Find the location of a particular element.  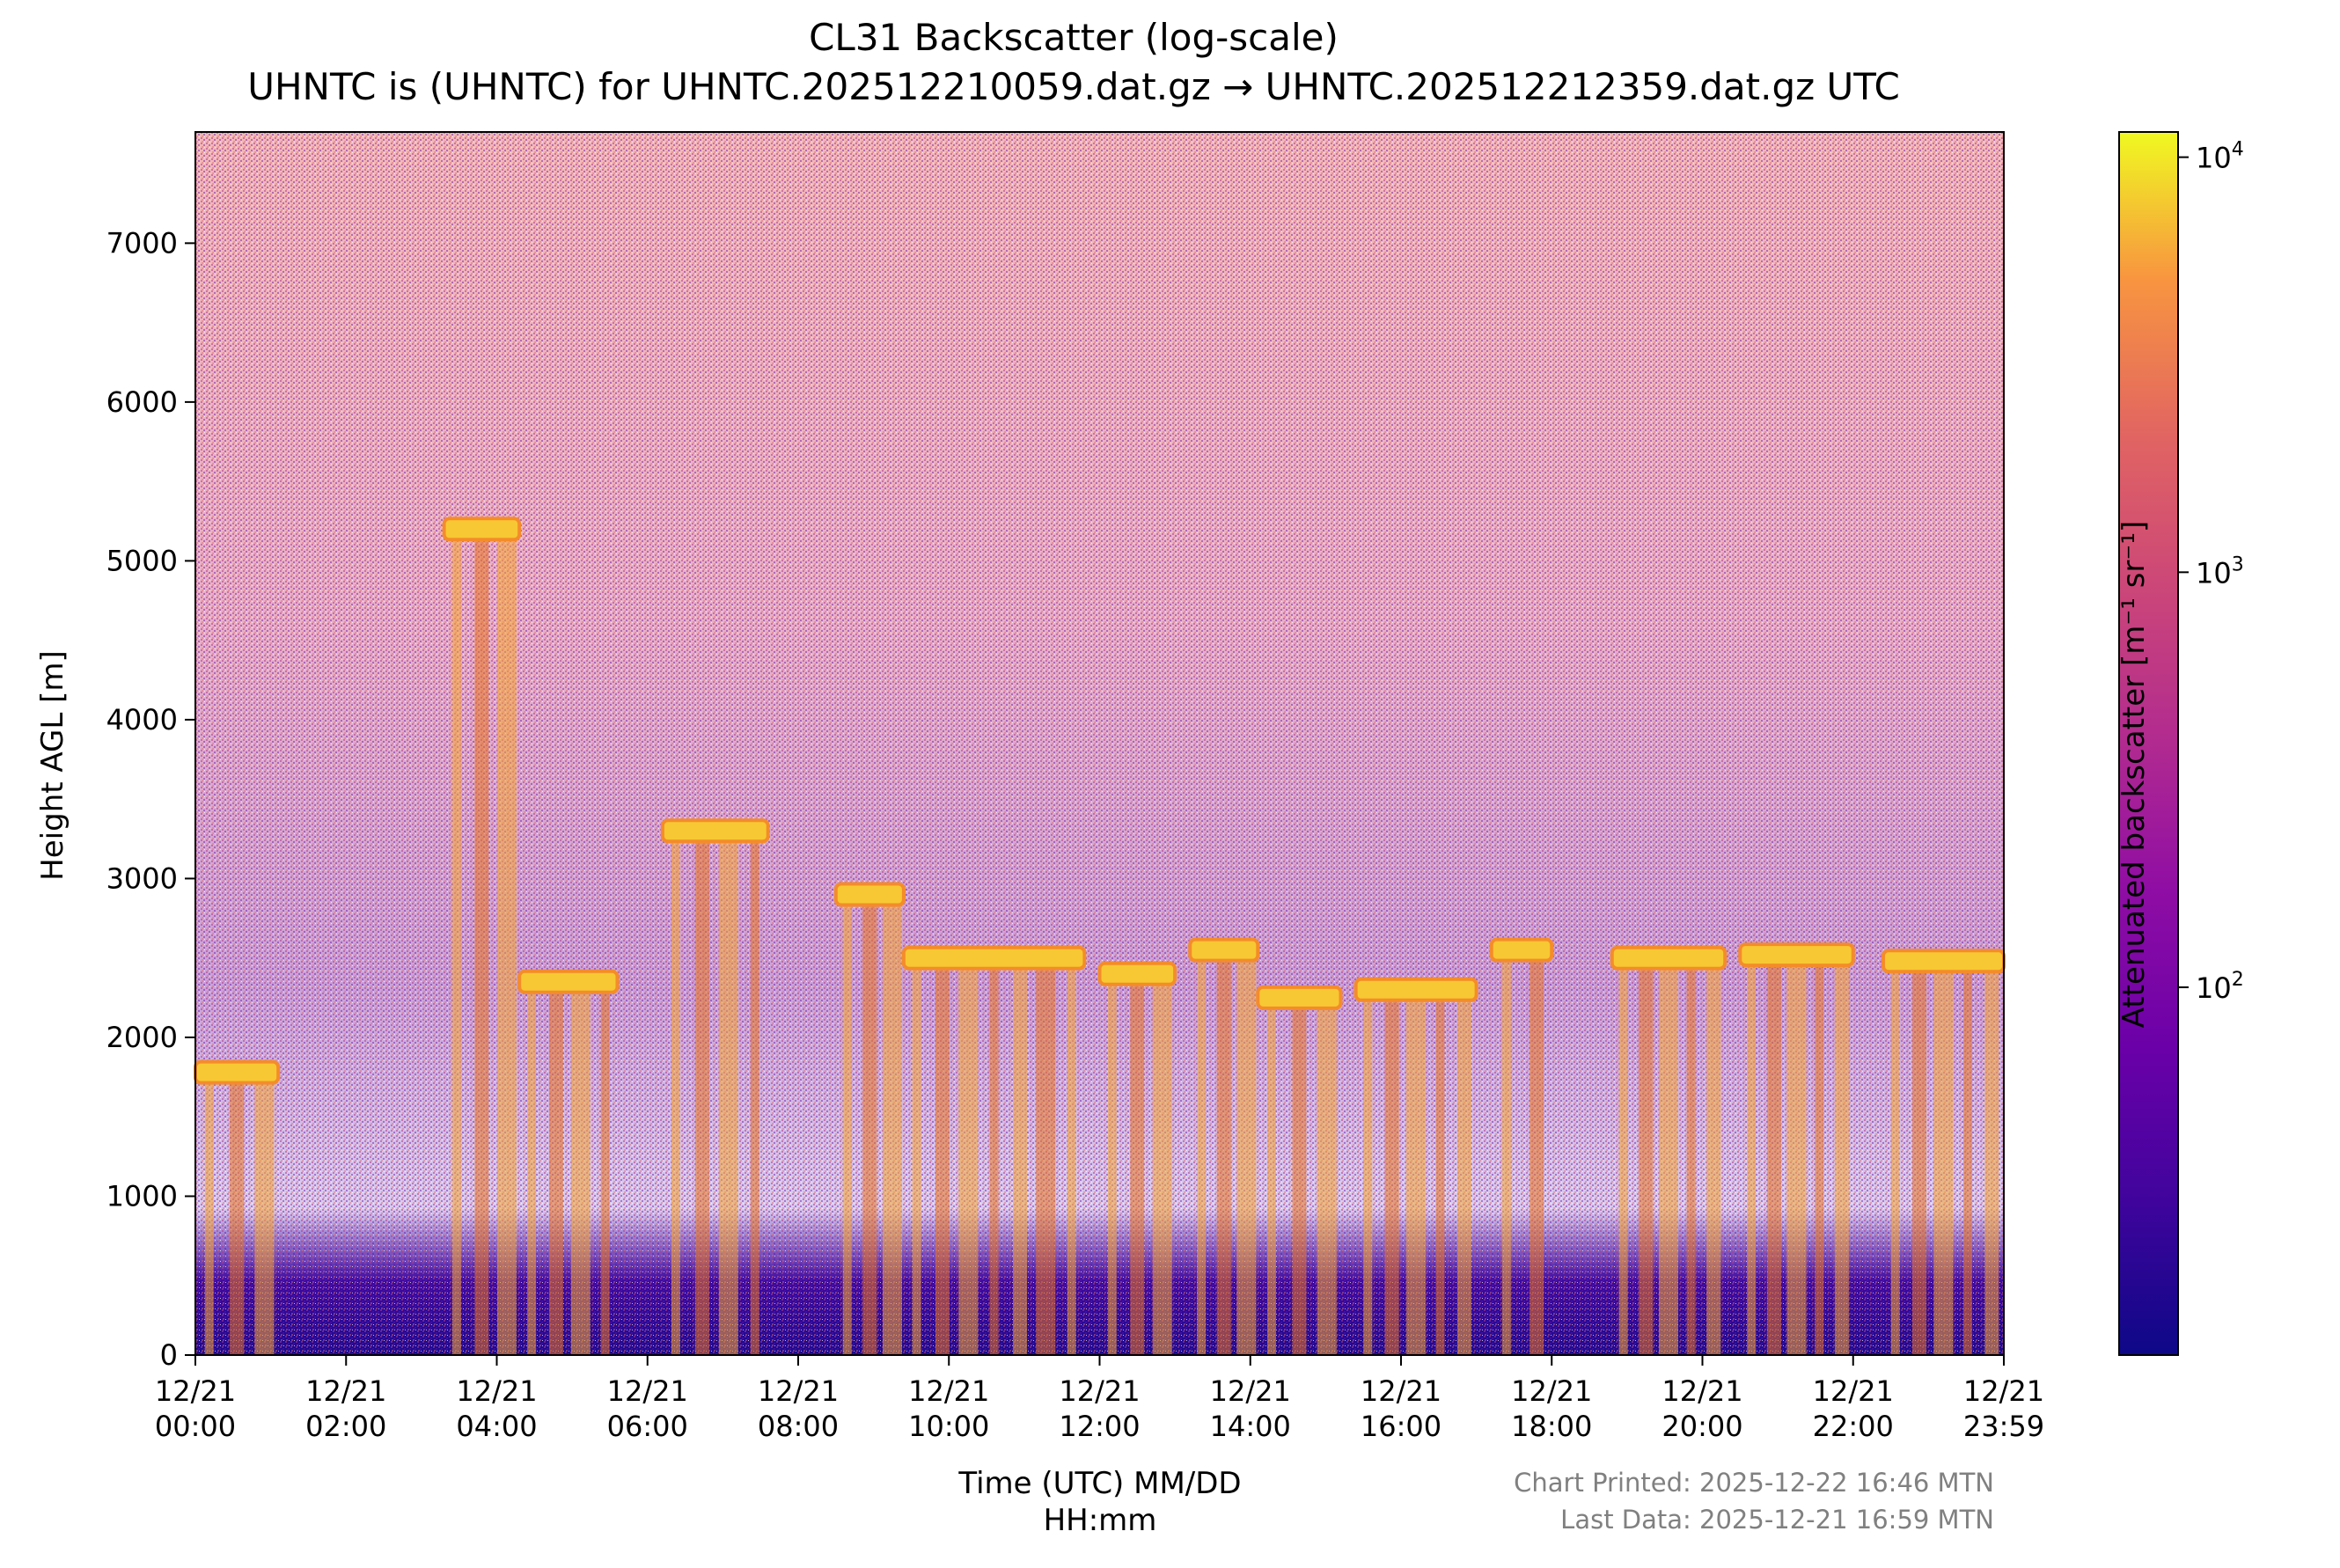

x-tick-time: 14:00 is located at coordinates (1250, 1426).